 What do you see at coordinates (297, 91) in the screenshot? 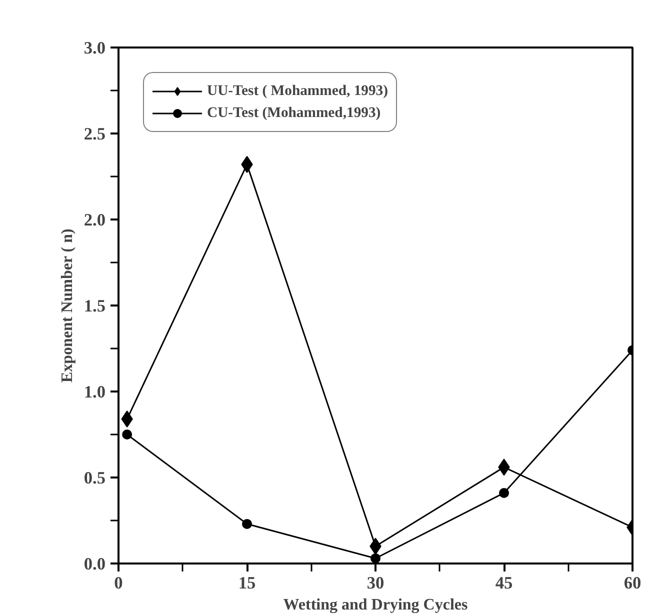
I see `legend-label: UU-Test ( Mohammed, 1993)` at bounding box center [297, 91].